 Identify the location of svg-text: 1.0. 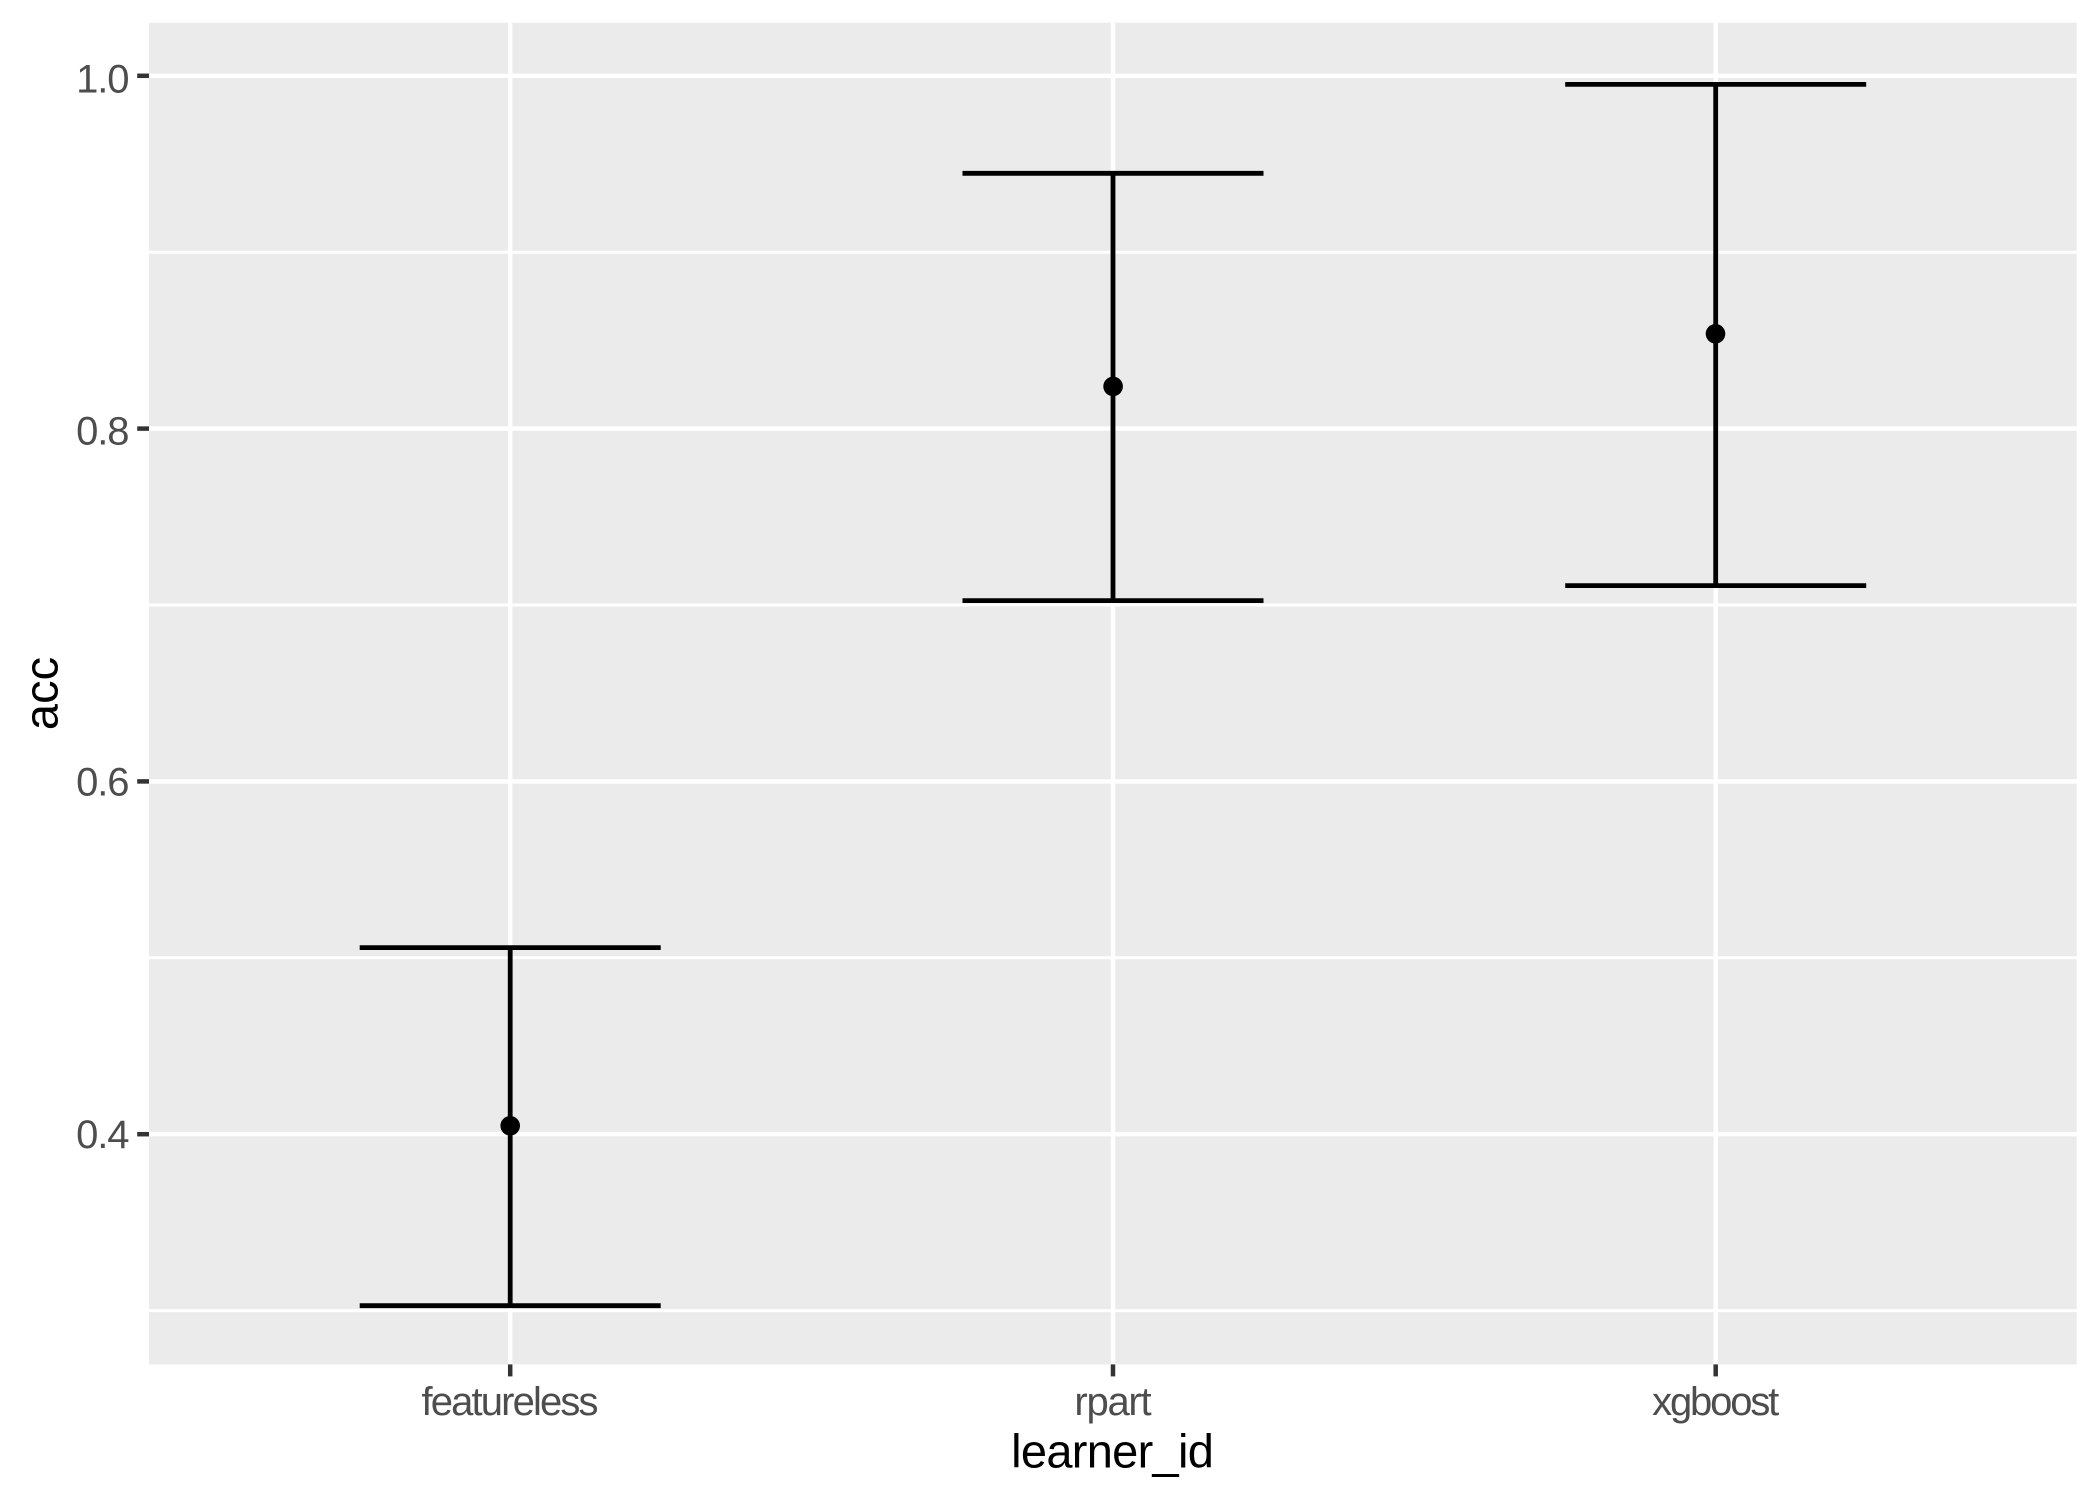
(102, 80).